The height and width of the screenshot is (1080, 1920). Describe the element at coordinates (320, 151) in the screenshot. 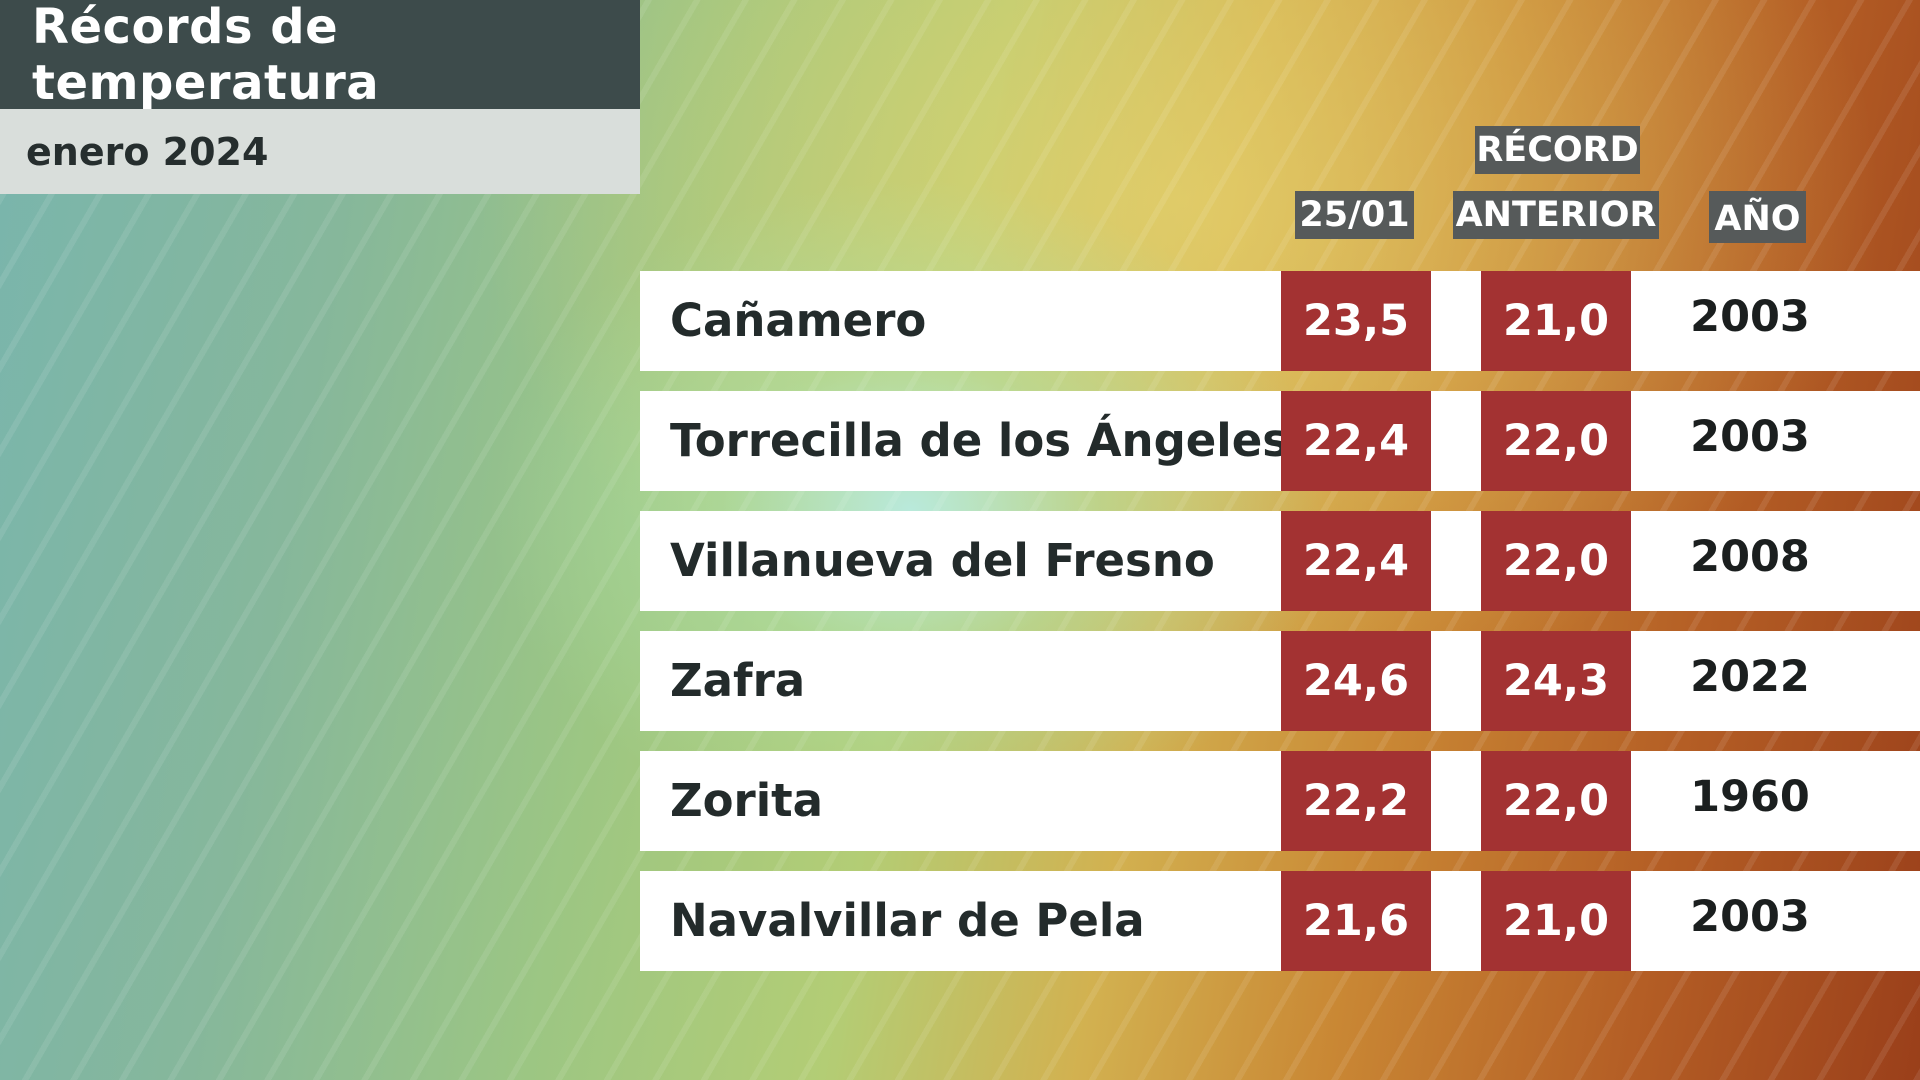

I see `page-subtitle: enero 2024` at that location.